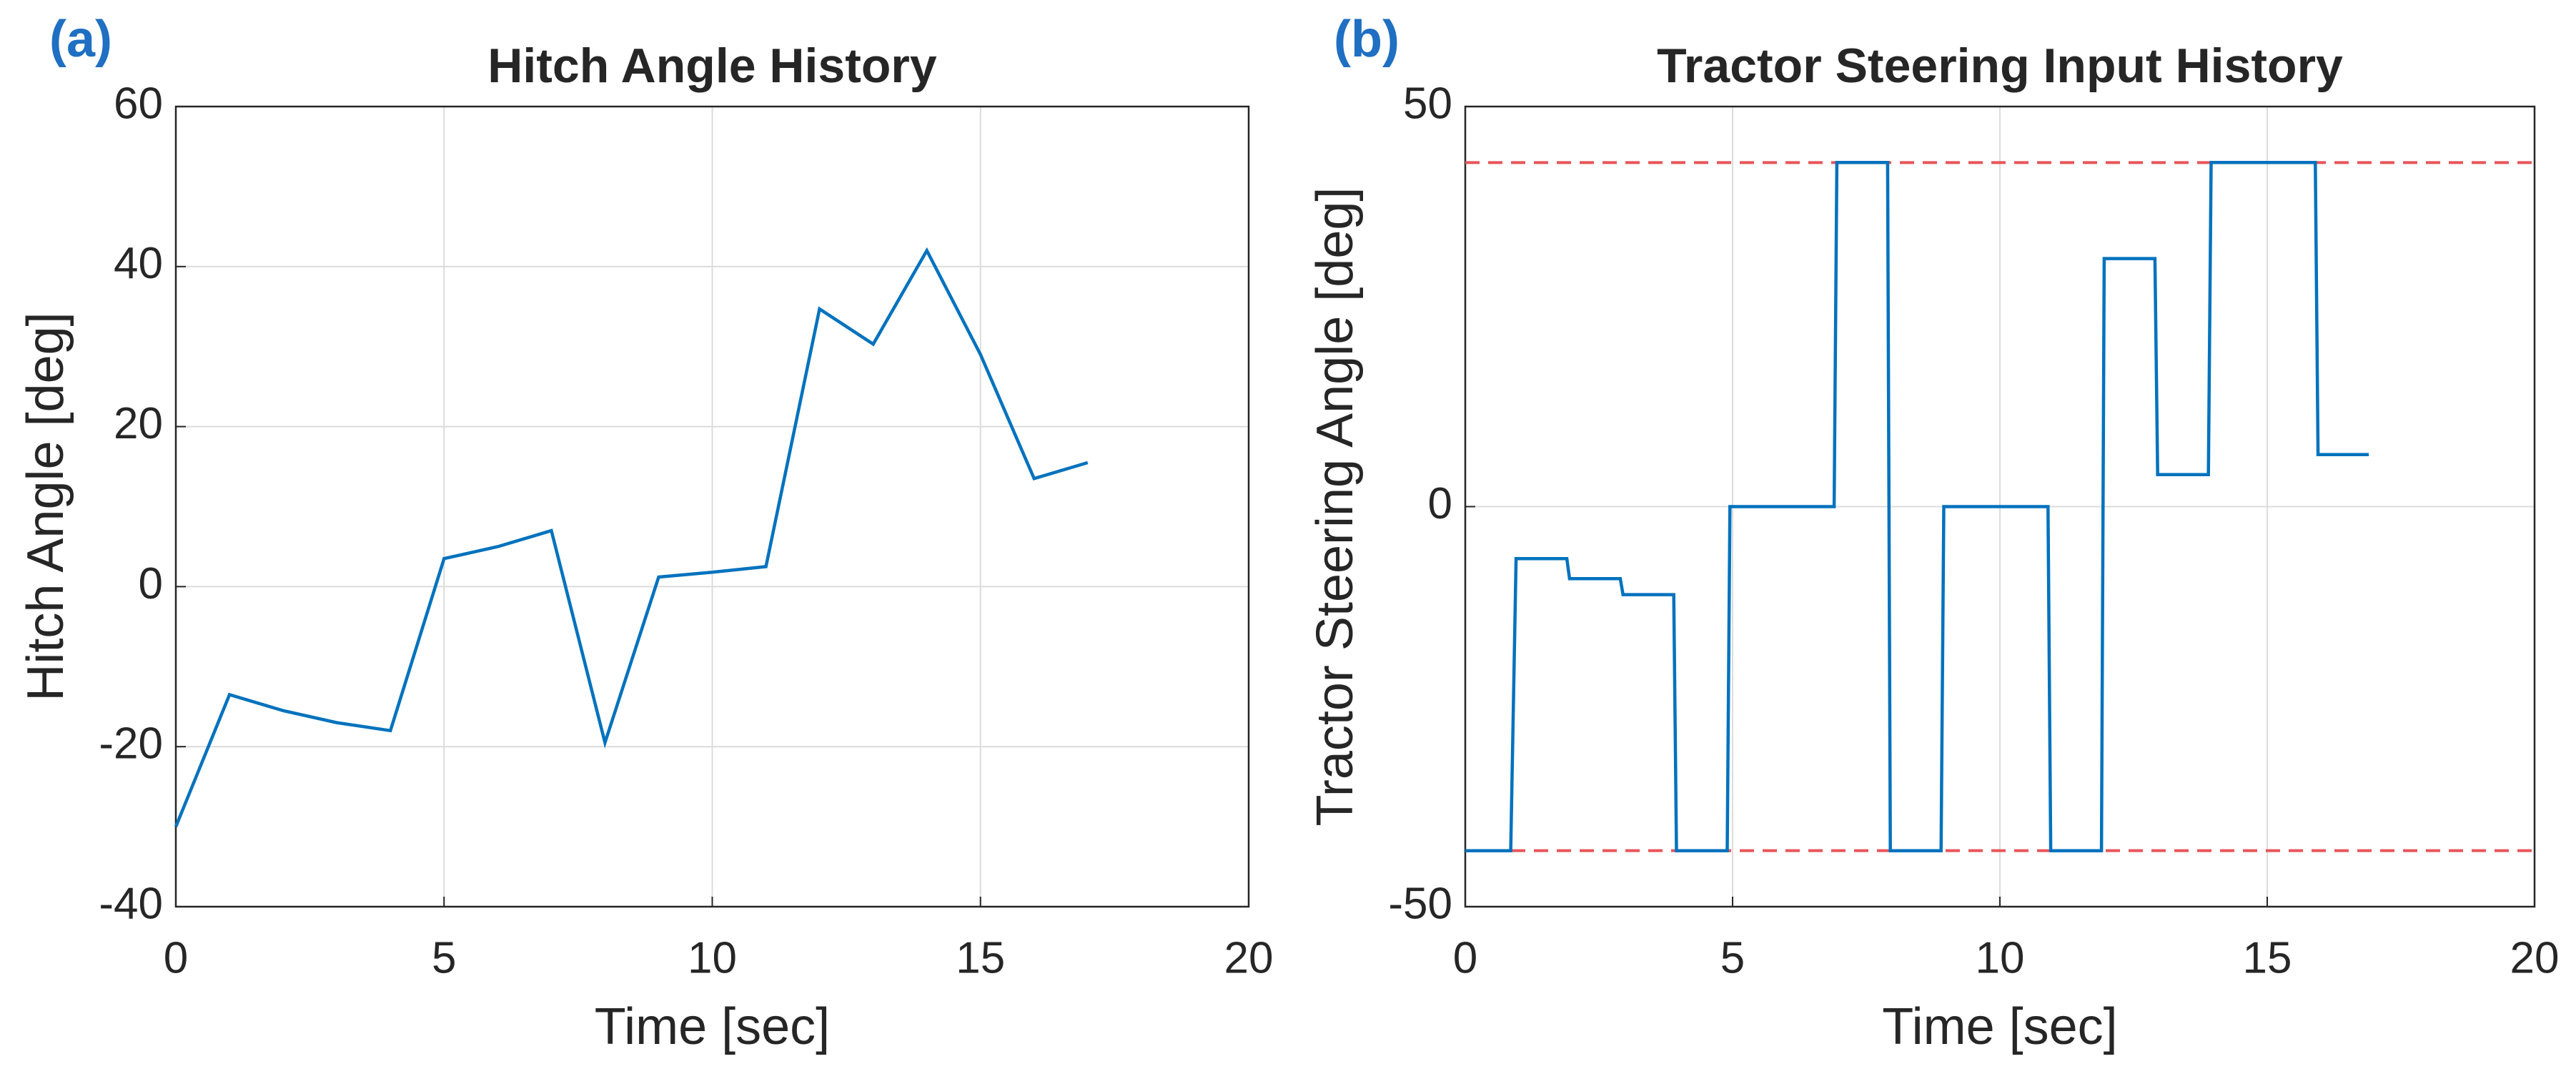 The image size is (2576, 1074). Describe the element at coordinates (1336, 507) in the screenshot. I see `y-axis-label: Tractor Steering Angle [deg]` at that location.